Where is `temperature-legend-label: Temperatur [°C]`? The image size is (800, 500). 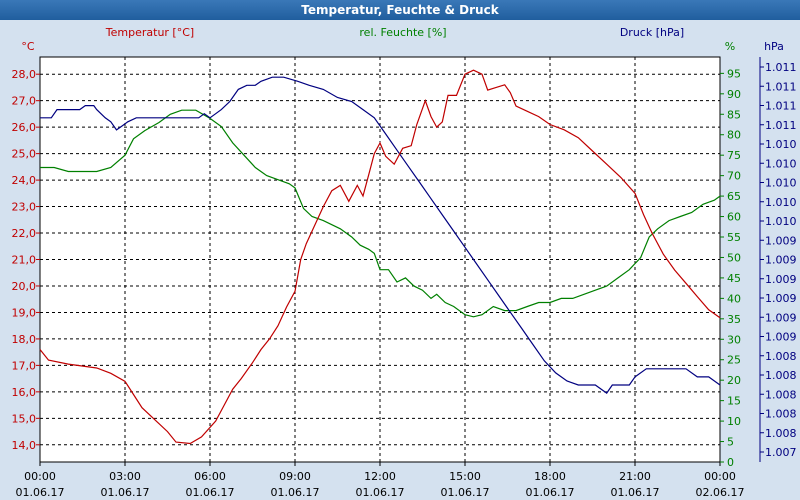
temperature-legend-label: Temperatur [°C] is located at coordinates (149, 32).